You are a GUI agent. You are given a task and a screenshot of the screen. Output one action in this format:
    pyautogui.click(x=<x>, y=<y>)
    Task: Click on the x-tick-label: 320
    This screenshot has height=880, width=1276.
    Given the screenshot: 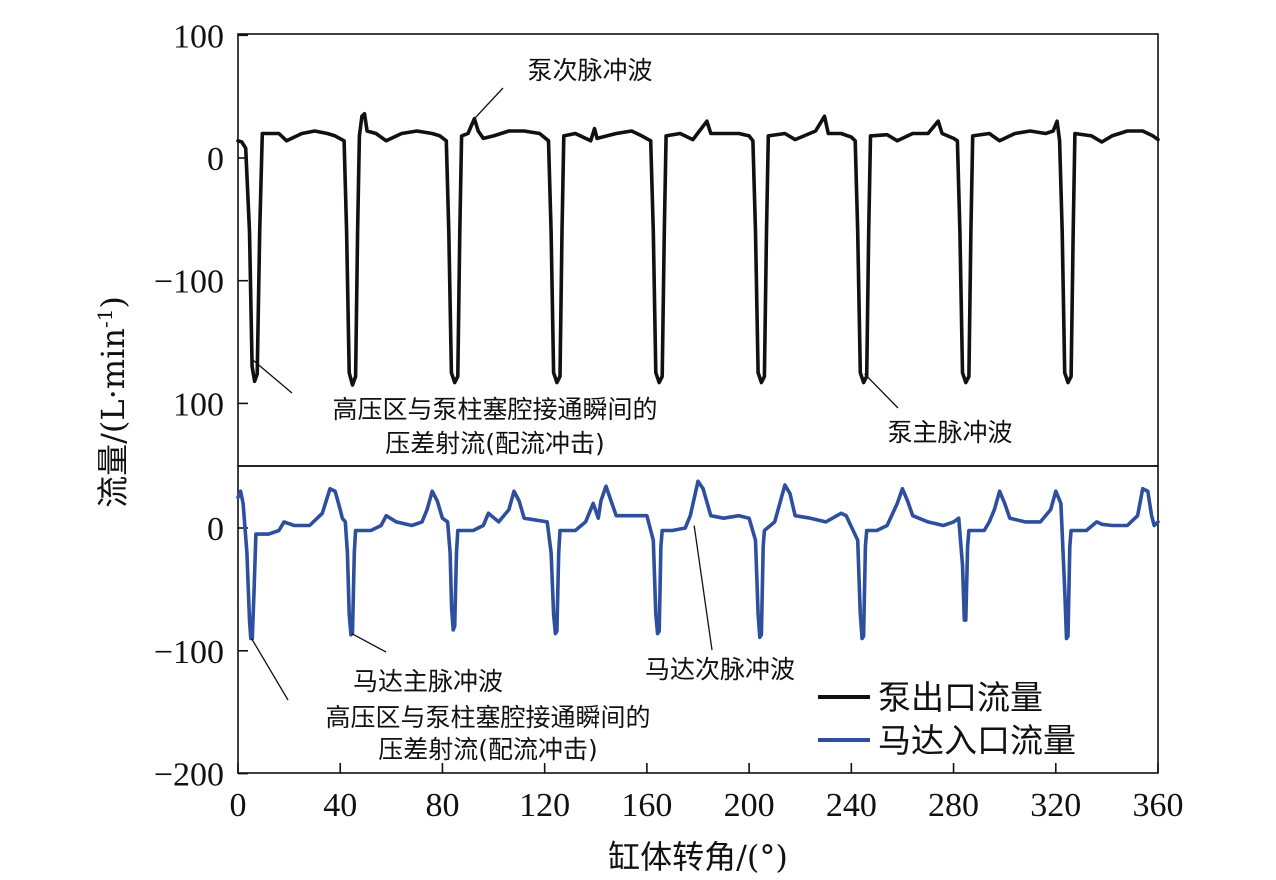 What is the action you would take?
    pyautogui.click(x=1055, y=805)
    